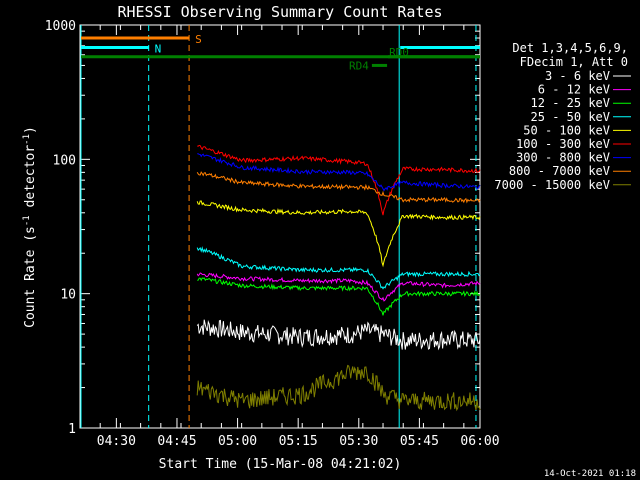  Describe the element at coordinates (358, 441) in the screenshot. I see `x-tick-label: 05:30` at that location.